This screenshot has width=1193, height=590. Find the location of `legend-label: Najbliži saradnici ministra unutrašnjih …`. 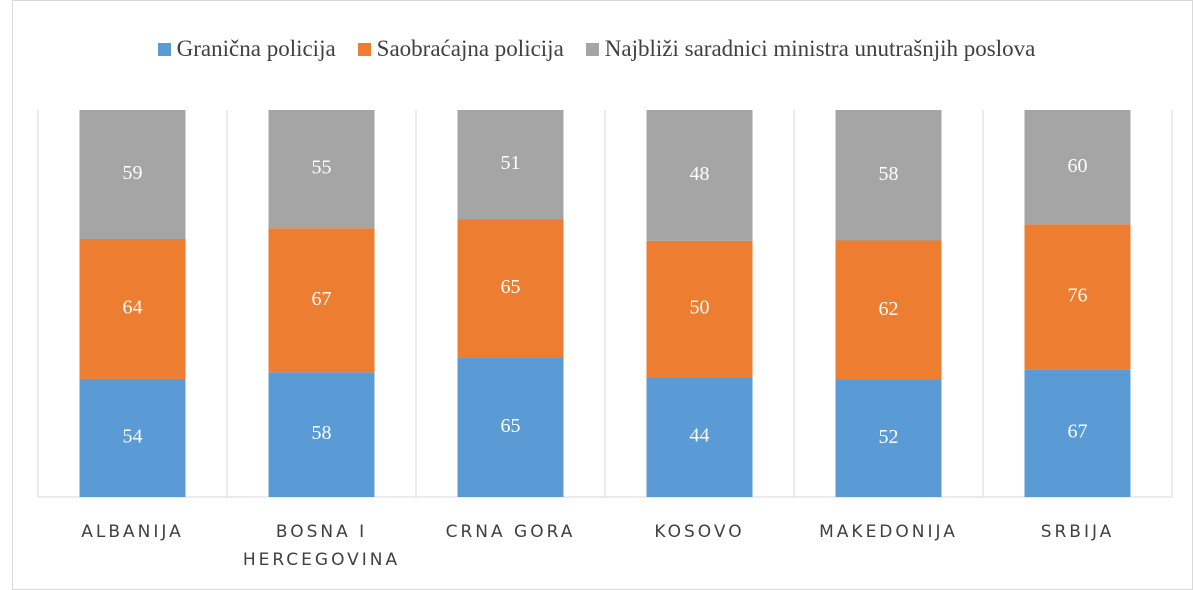

legend-label: Najbliži saradnici ministra unutrašnjih … is located at coordinates (820, 48).